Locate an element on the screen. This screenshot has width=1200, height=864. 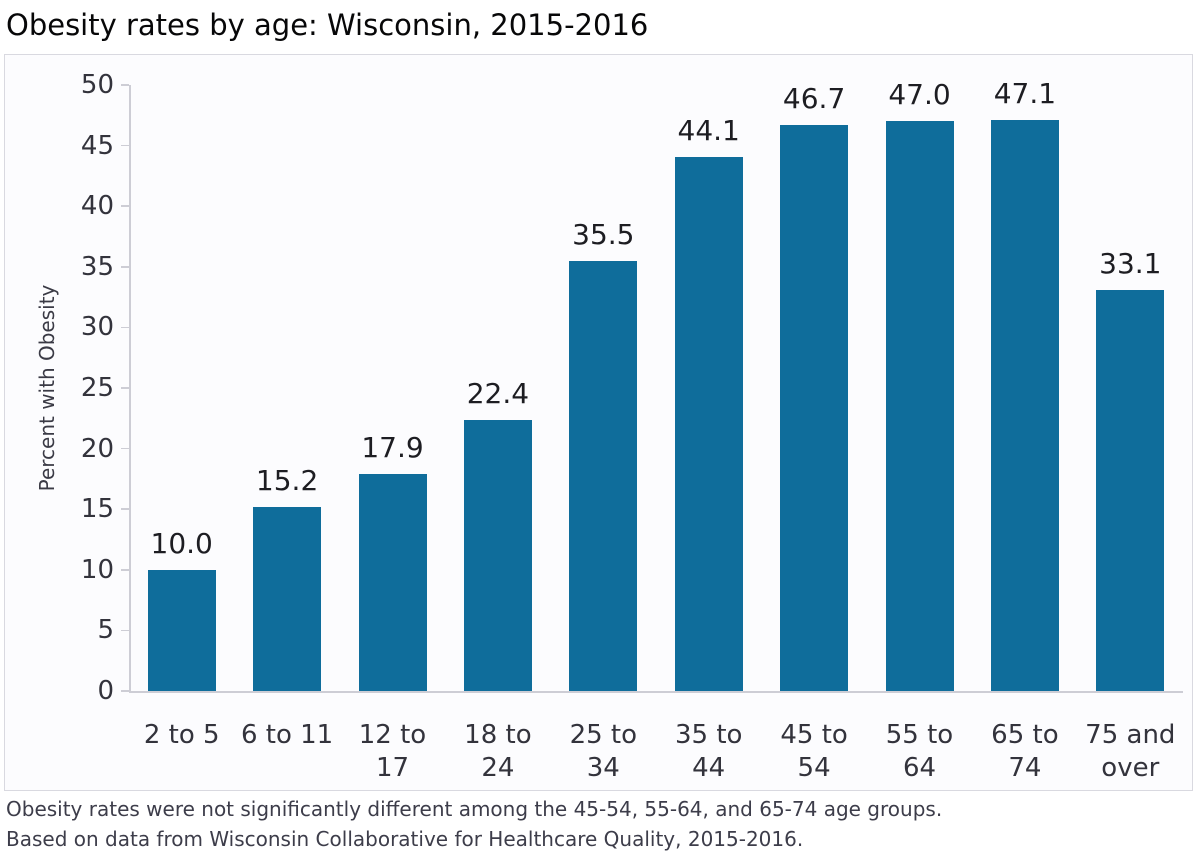
x-tick-label: 35 to 44 is located at coordinates (708, 751).